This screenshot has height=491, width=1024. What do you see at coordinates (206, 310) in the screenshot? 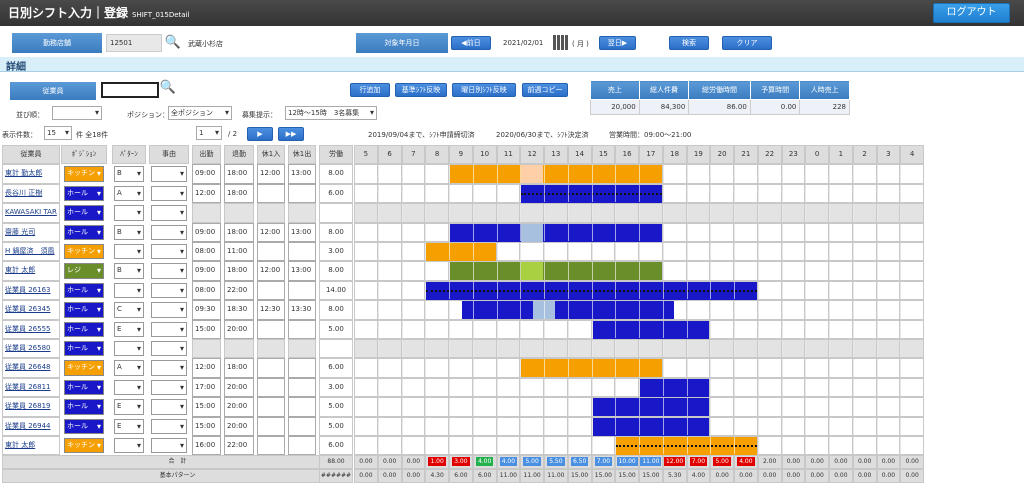
I see `time-start-field: 09:30` at bounding box center [206, 310].